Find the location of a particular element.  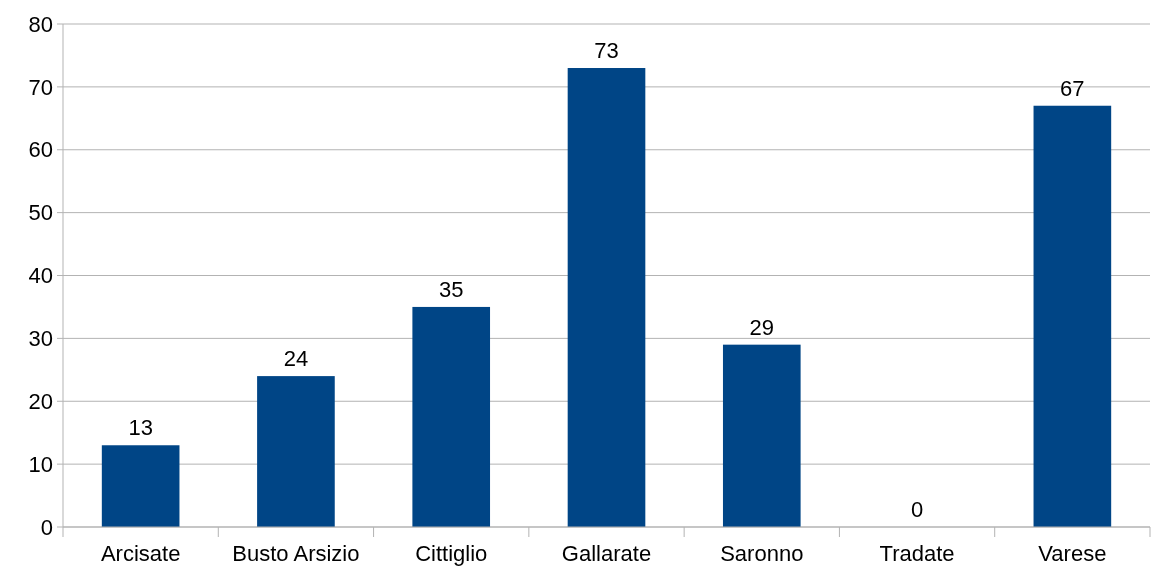

y-tick-label: 0 is located at coordinates (46, 527).